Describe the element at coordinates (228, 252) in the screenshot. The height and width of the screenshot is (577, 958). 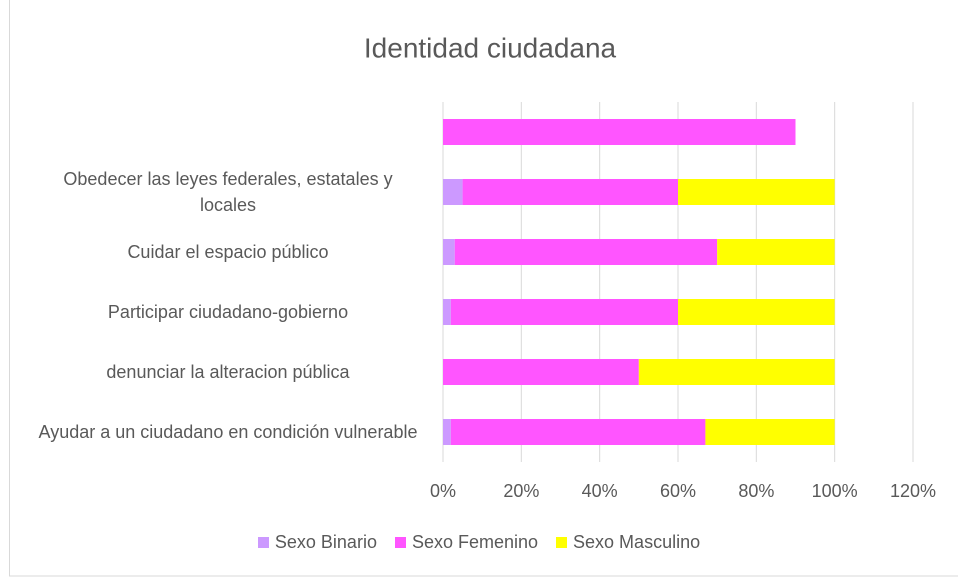
I see `y-tick-label: Cuidar el espacio público` at that location.